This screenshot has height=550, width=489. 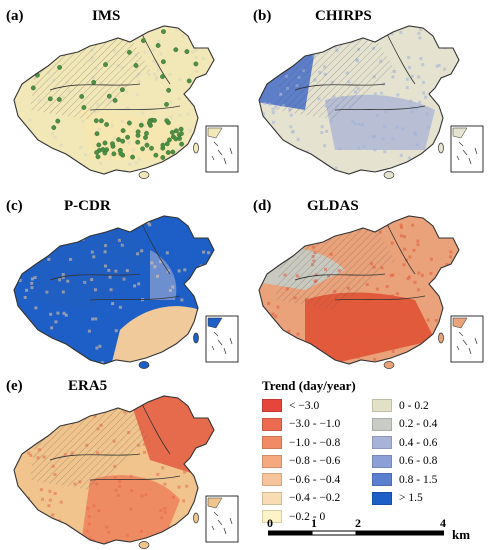 What do you see at coordinates (87, 206) in the screenshot?
I see `panel-title: P-CDR` at bounding box center [87, 206].